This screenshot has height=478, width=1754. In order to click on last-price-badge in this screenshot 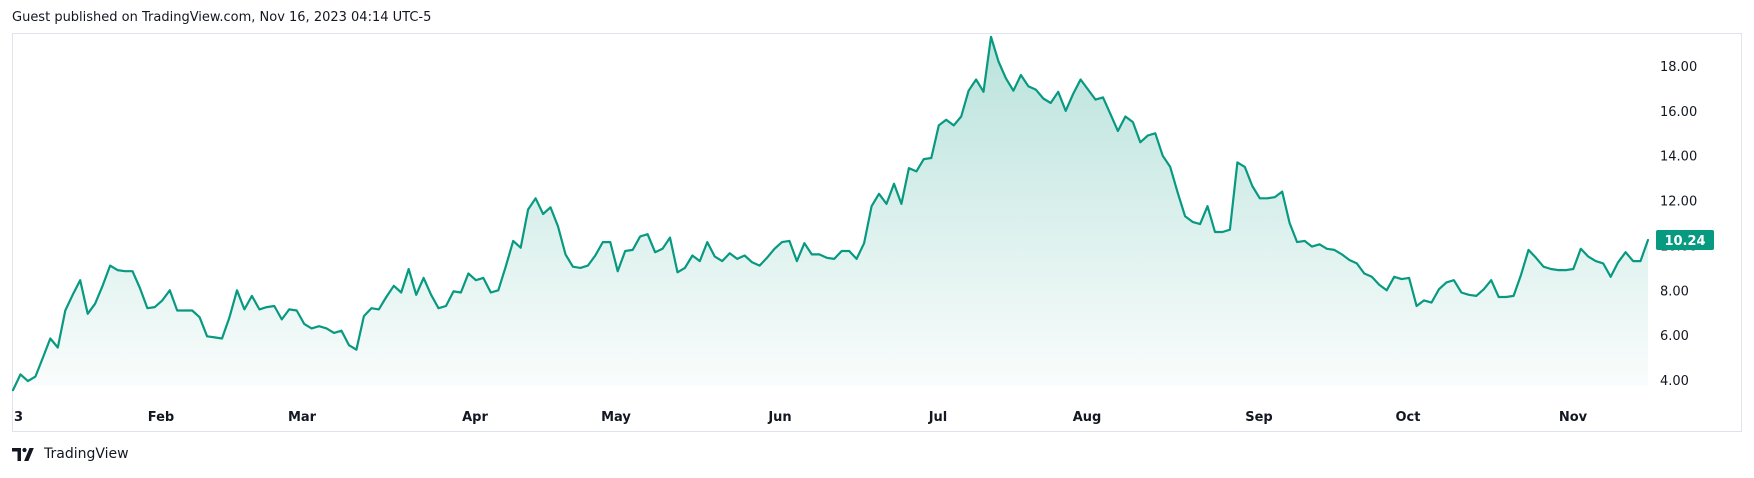, I will do `click(1685, 240)`.